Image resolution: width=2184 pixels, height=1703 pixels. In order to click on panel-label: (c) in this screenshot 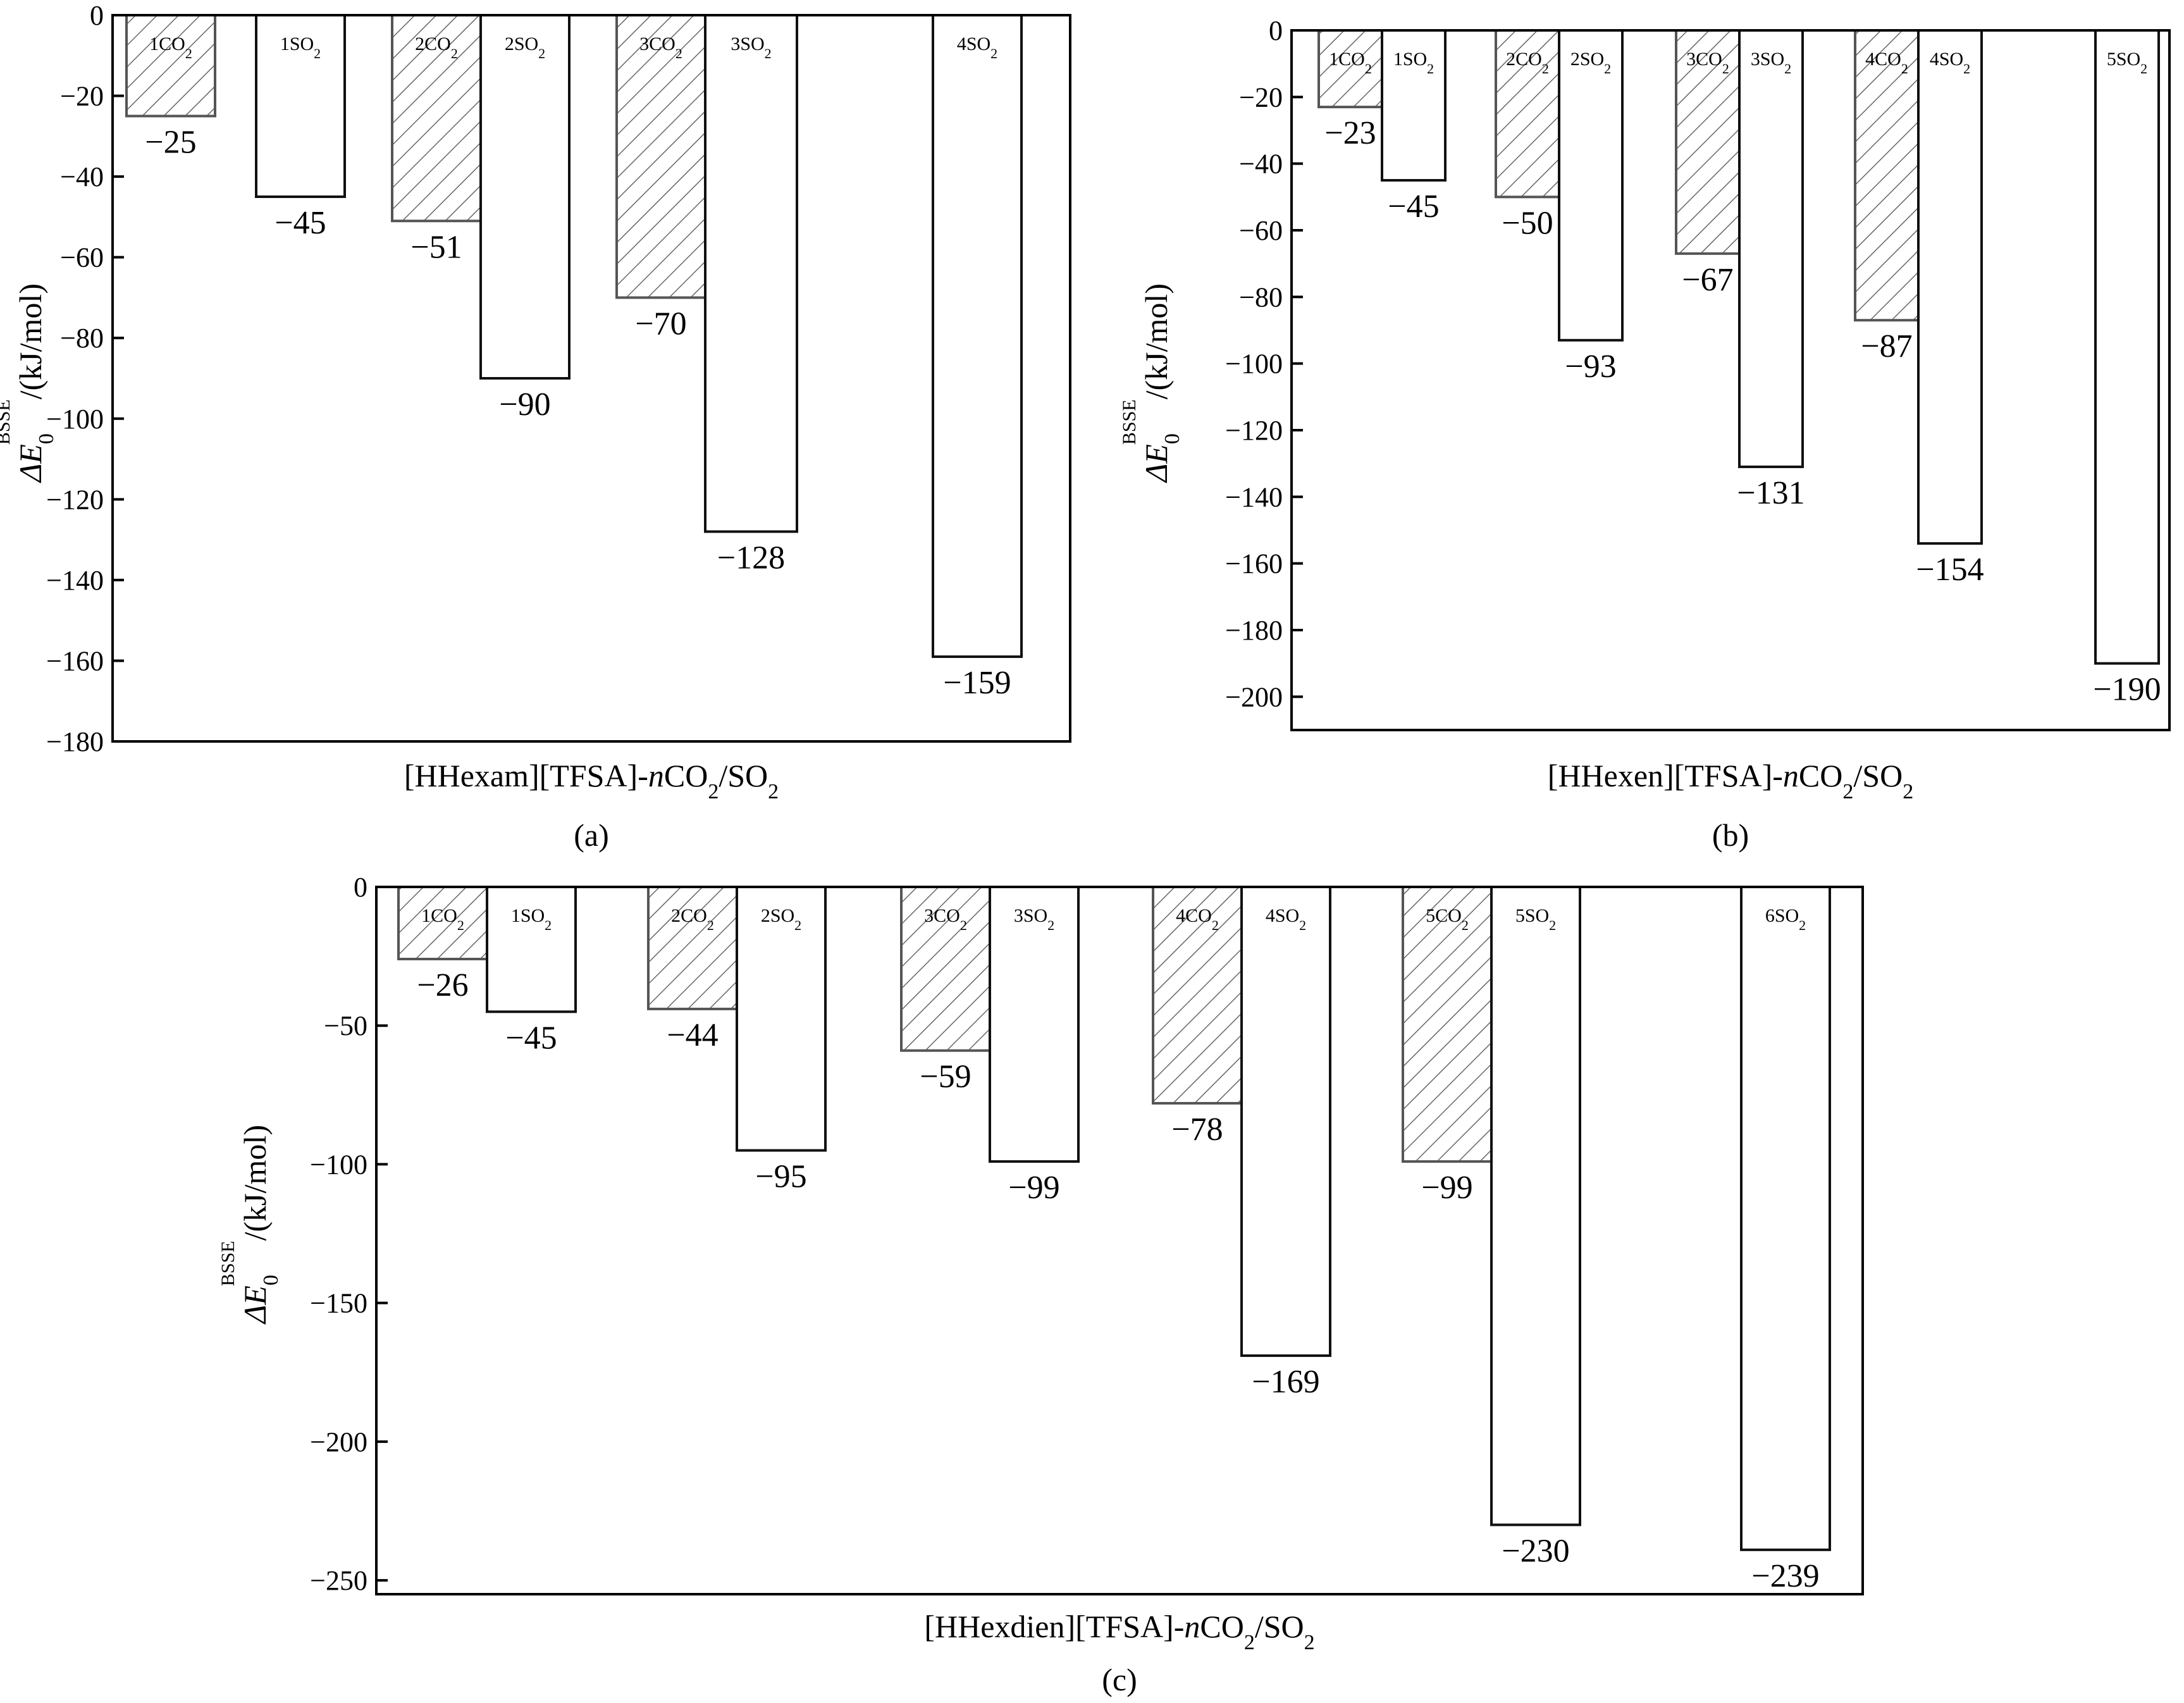, I will do `click(1119, 1679)`.